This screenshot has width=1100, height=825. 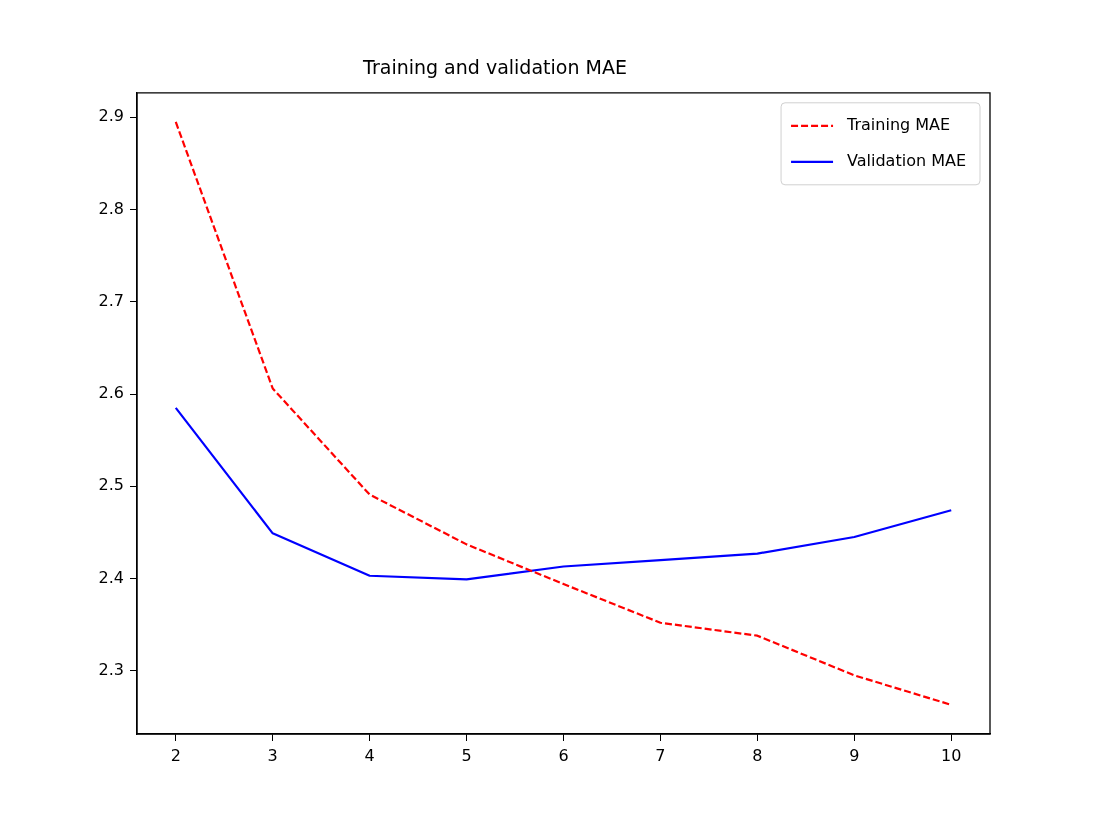 What do you see at coordinates (494, 67) in the screenshot?
I see `chart-title: Training and validation MAE` at bounding box center [494, 67].